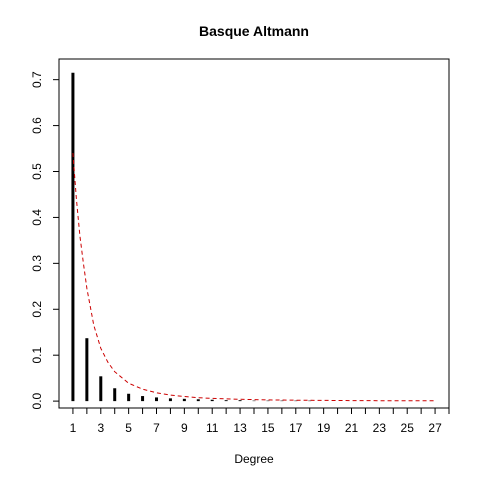 Image resolution: width=480 pixels, height=480 pixels. I want to click on x-tick-label: 7, so click(156, 428).